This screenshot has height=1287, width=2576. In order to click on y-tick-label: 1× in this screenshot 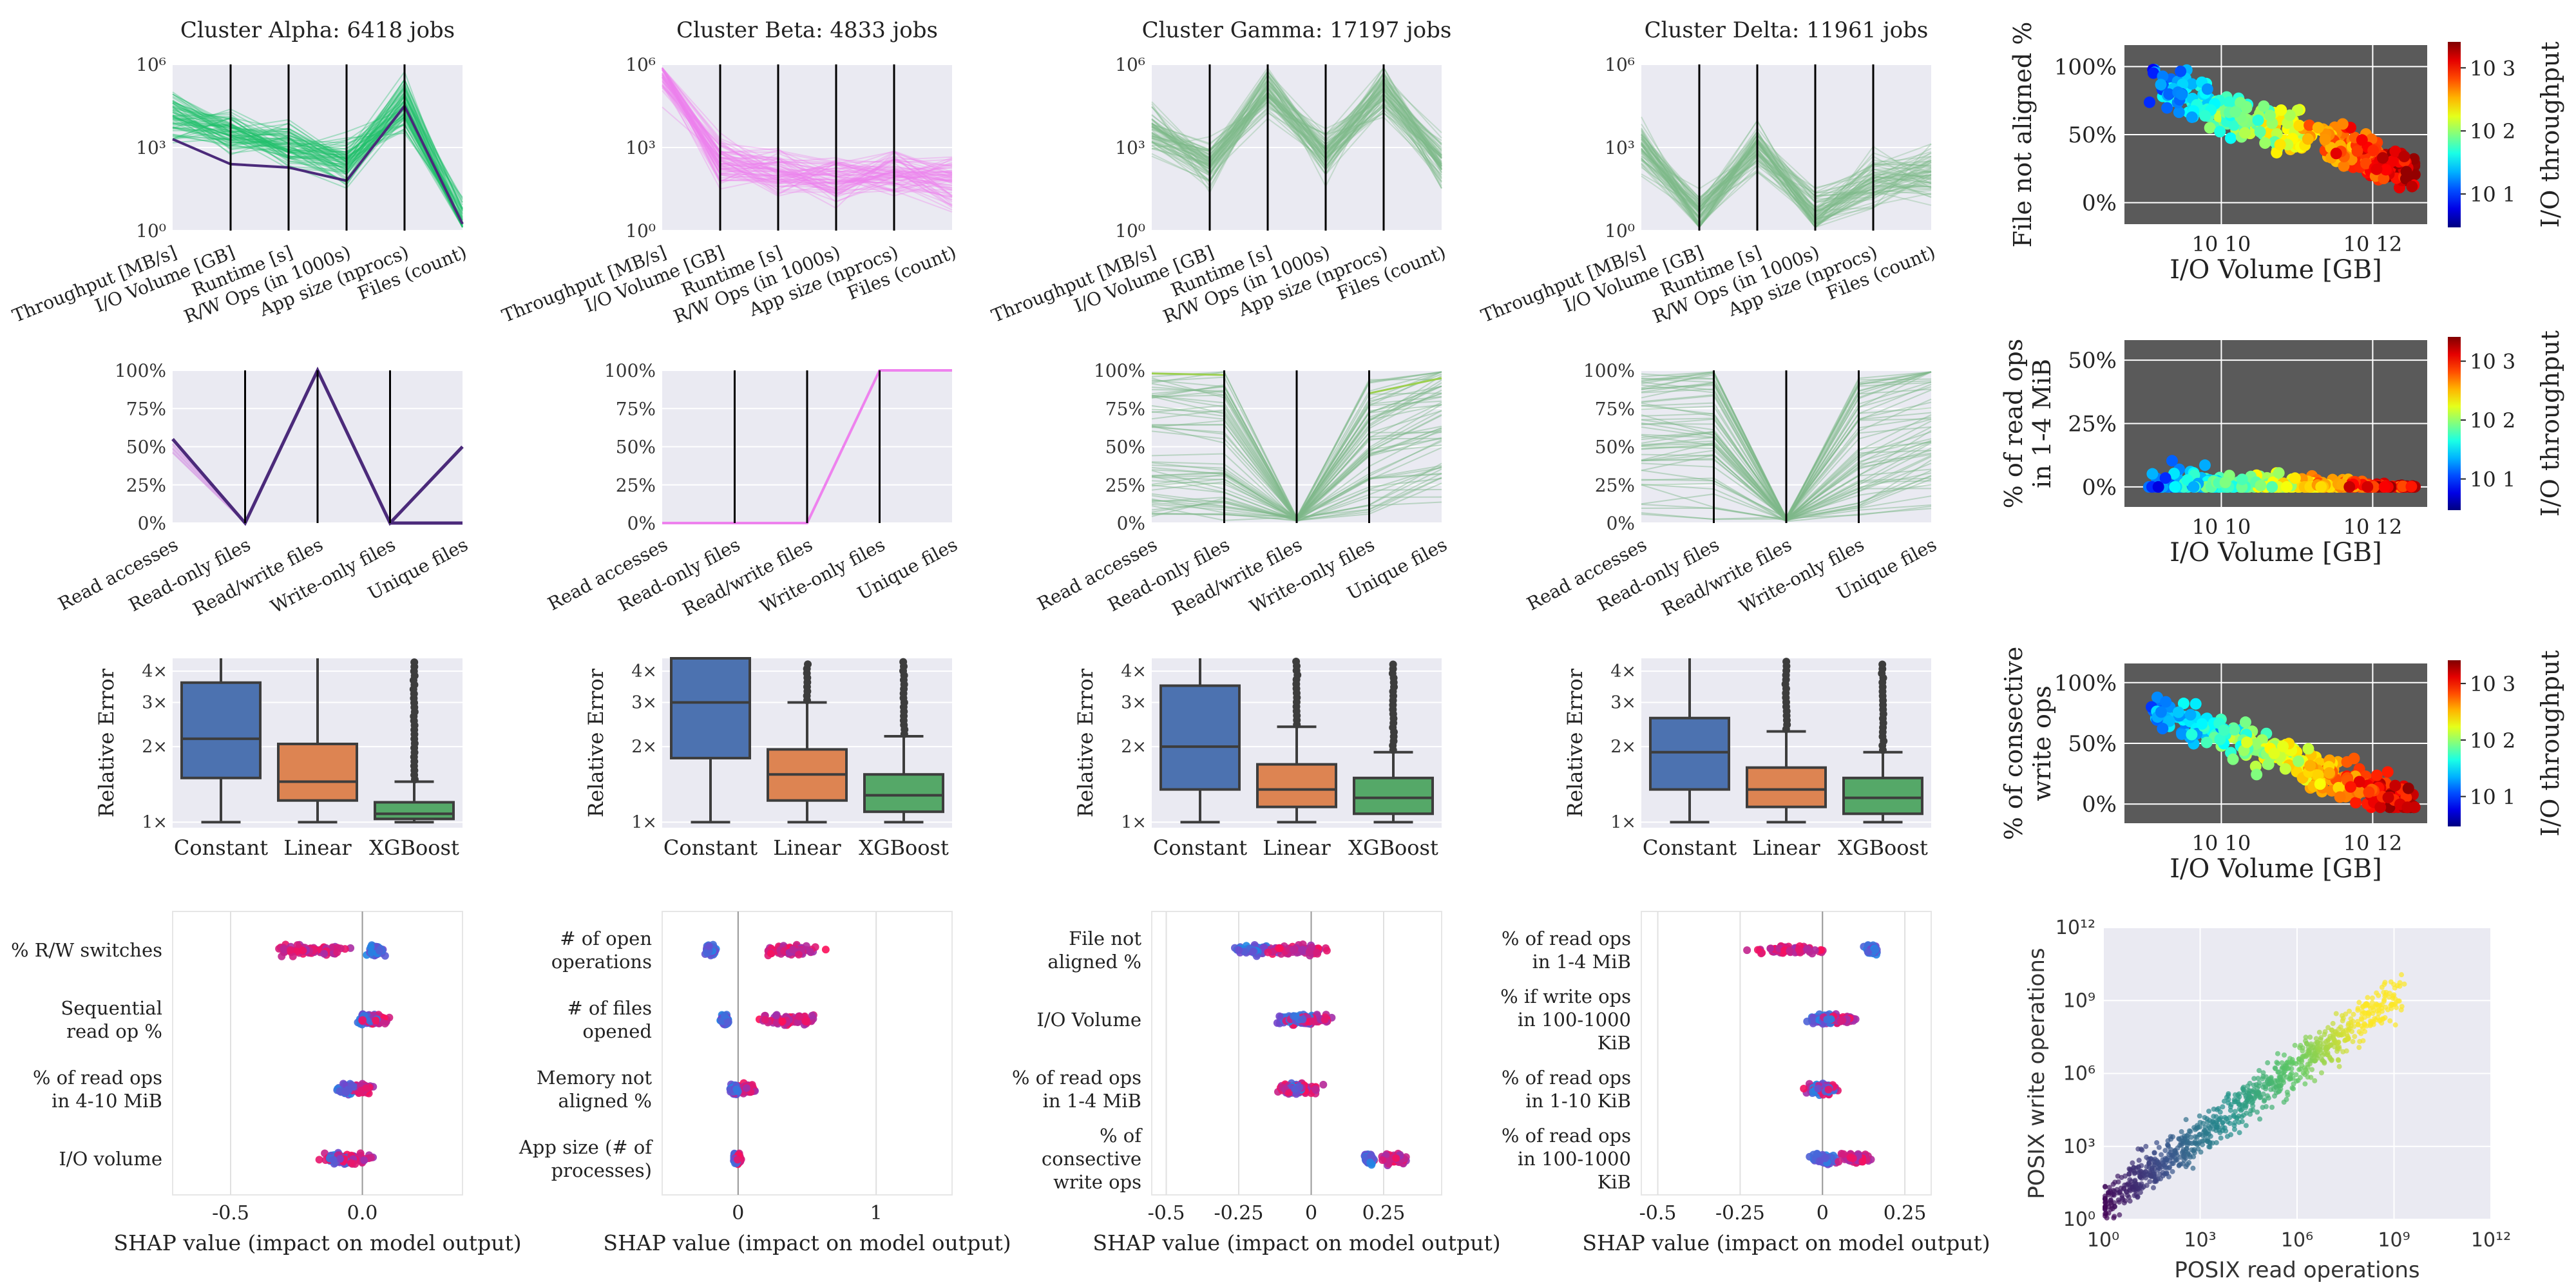, I will do `click(154, 822)`.